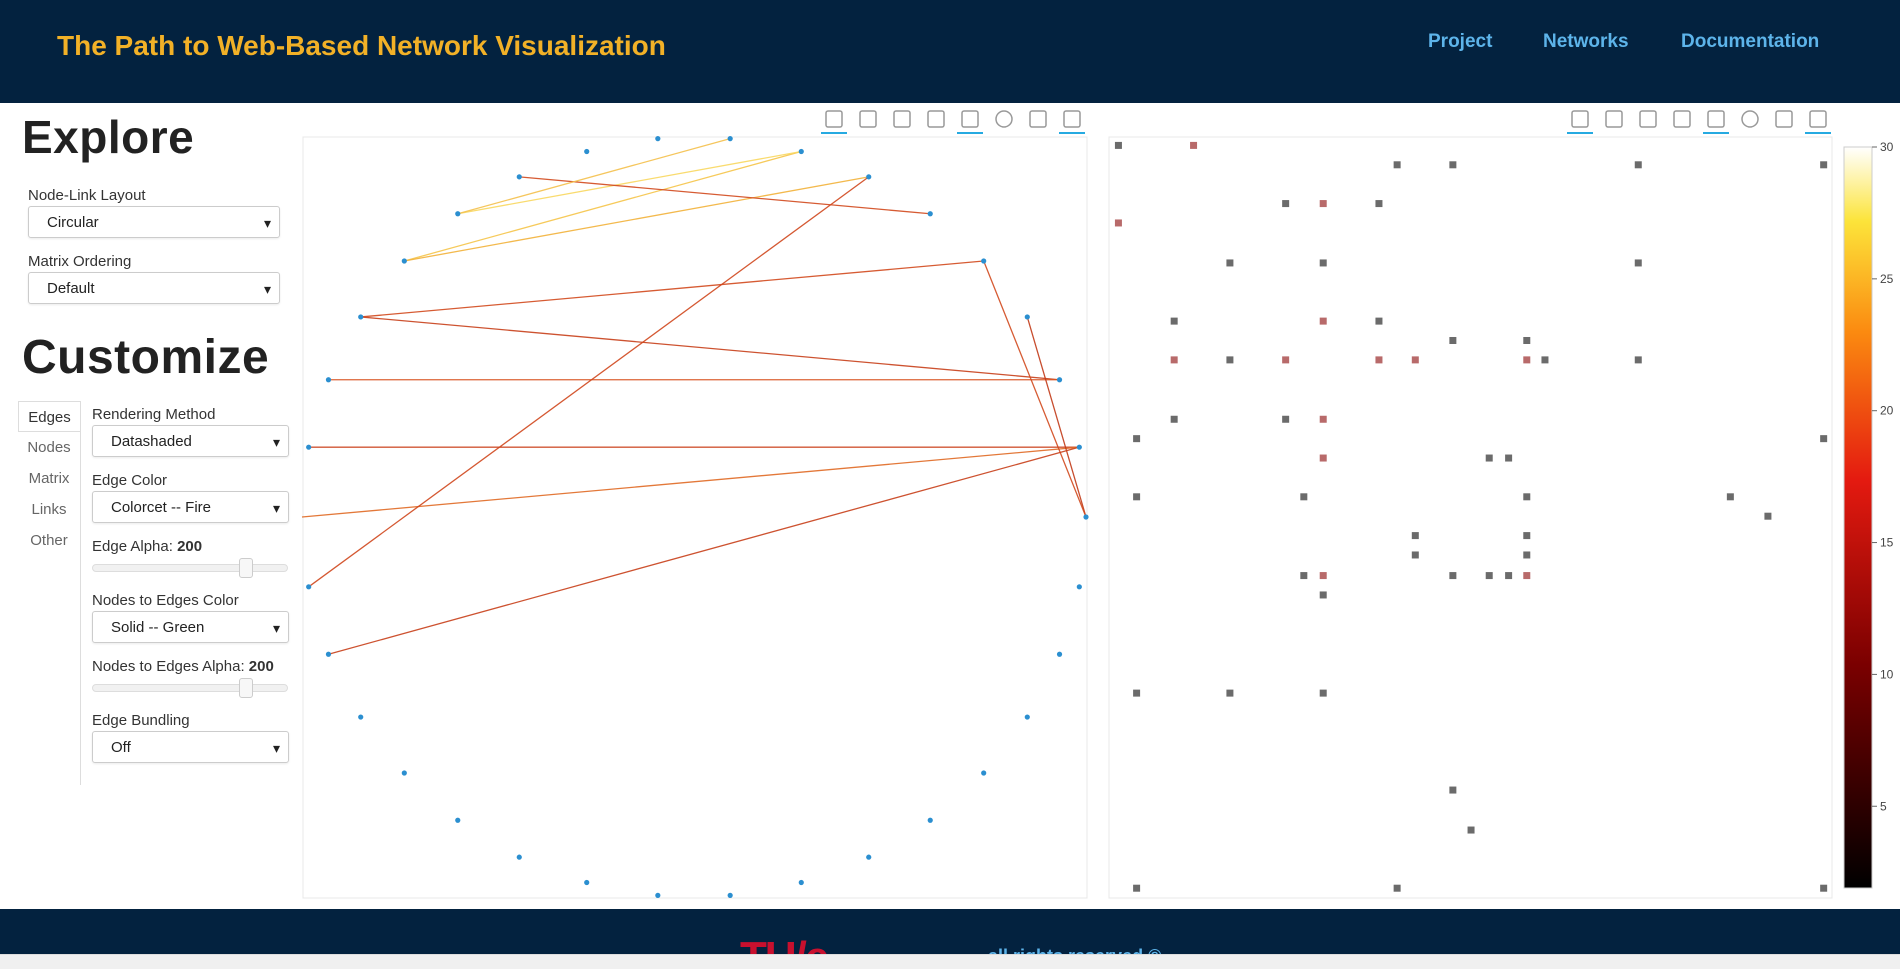  What do you see at coordinates (190, 507) in the screenshot?
I see `select: Colorcet -- Fire` at bounding box center [190, 507].